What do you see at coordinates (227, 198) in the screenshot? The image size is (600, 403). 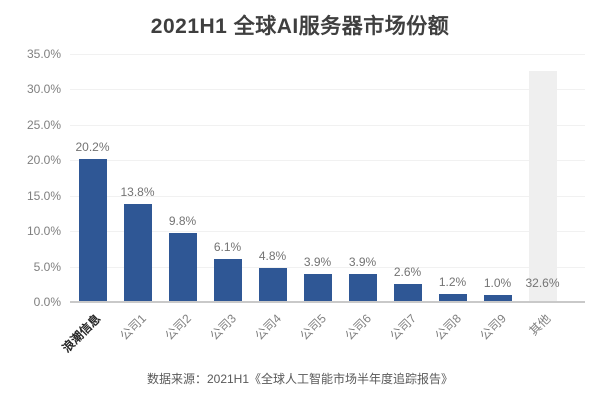 I see `bar-slot: 6.1% 公司3` at bounding box center [227, 198].